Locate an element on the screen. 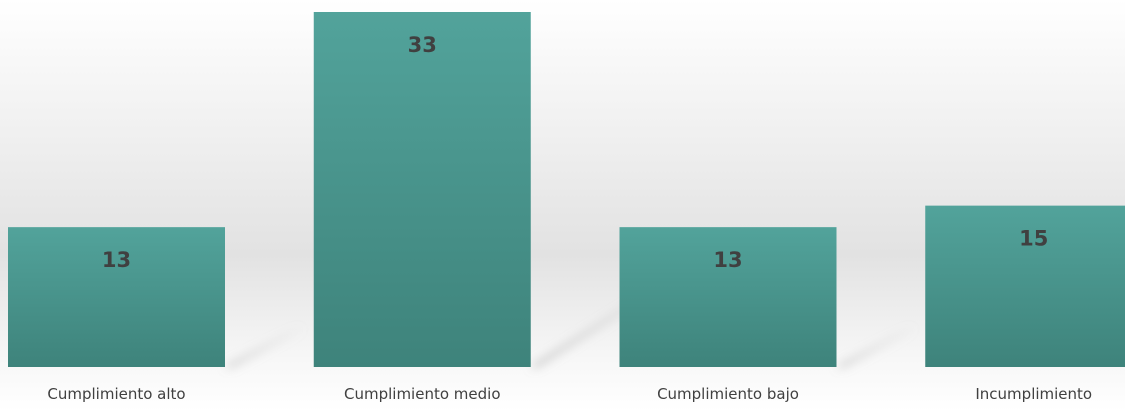 This screenshot has width=1125, height=411. category-label: Cumplimiento alto is located at coordinates (116, 394).